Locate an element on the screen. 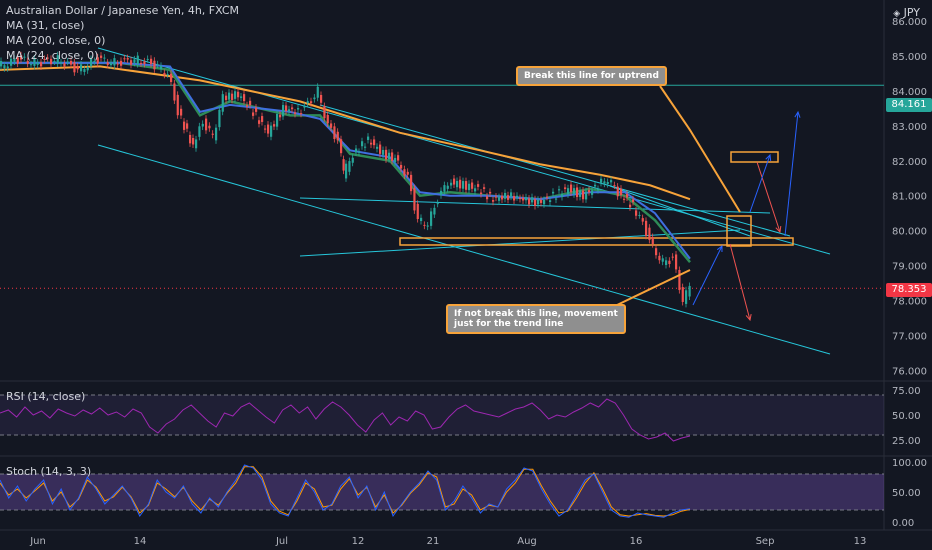  y-tick-label: 78.000 is located at coordinates (909, 302).